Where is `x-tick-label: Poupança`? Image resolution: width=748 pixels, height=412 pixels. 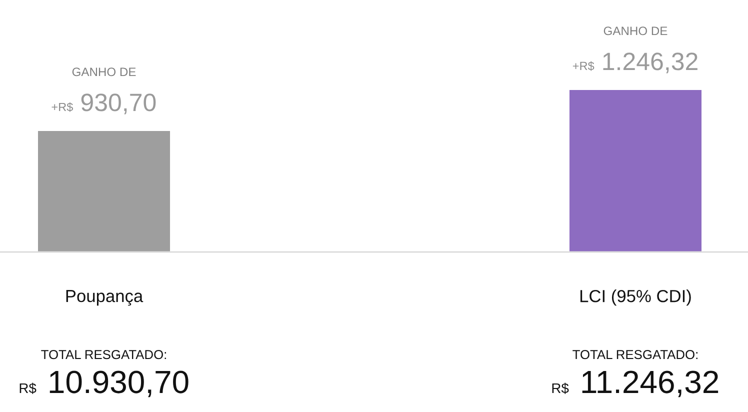 x-tick-label: Poupança is located at coordinates (105, 298).